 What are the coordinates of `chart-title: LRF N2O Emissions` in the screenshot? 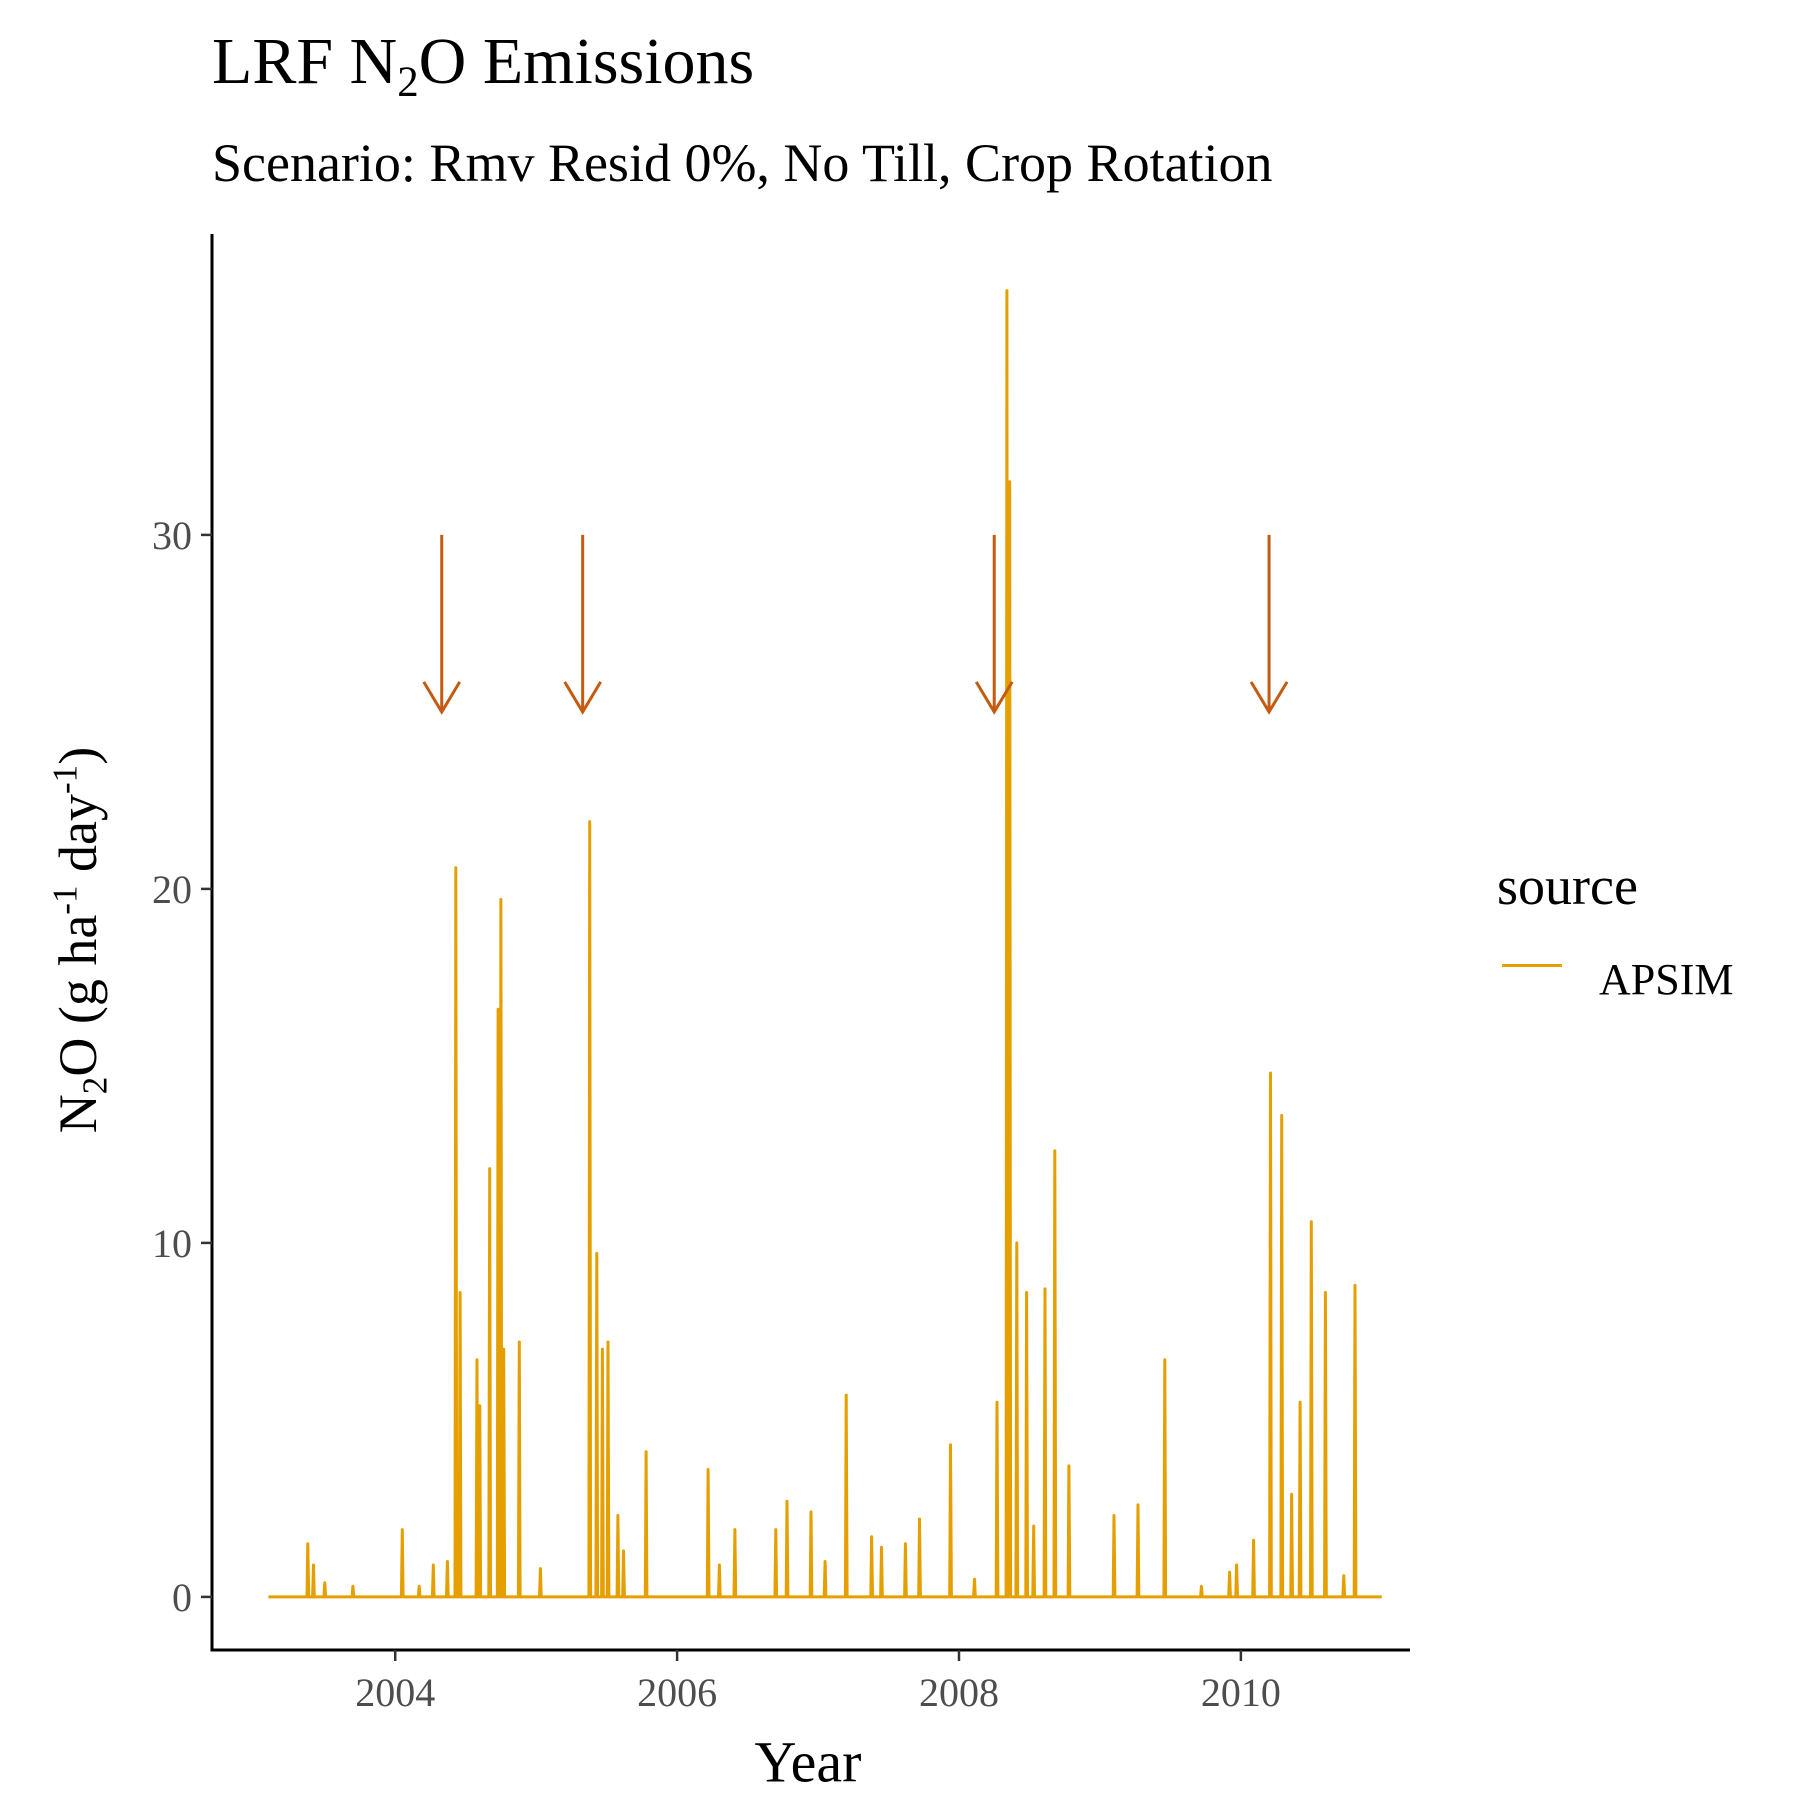 It's located at (483, 65).